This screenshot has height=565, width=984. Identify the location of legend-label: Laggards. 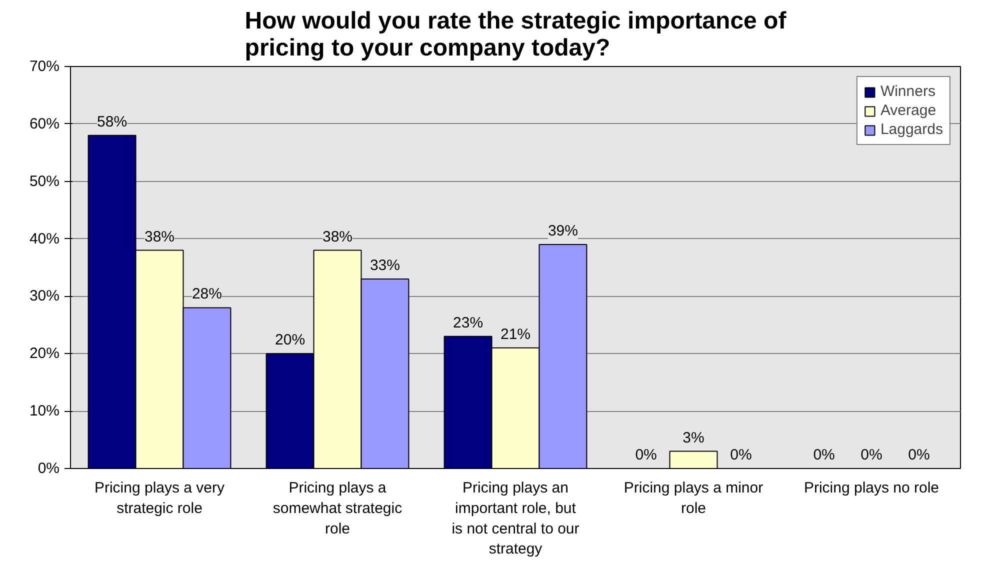
(911, 129).